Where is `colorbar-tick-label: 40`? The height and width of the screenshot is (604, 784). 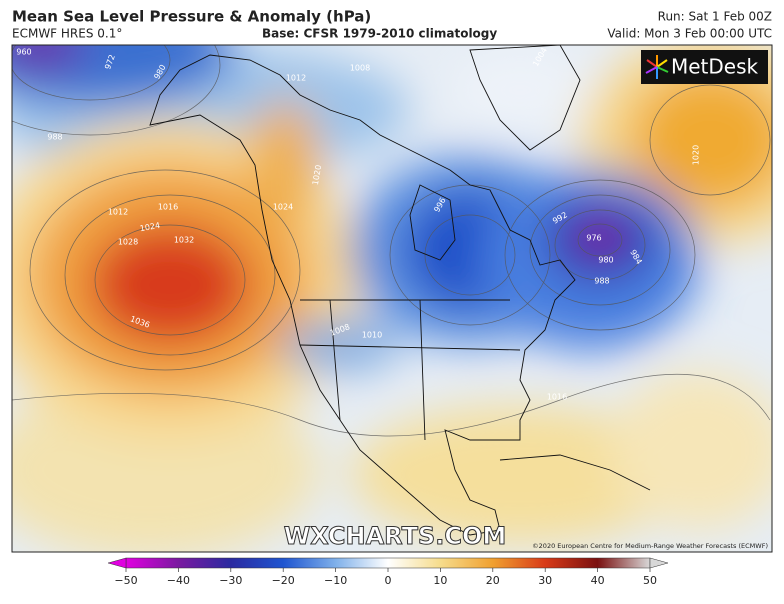
colorbar-tick-label: 40 is located at coordinates (598, 580).